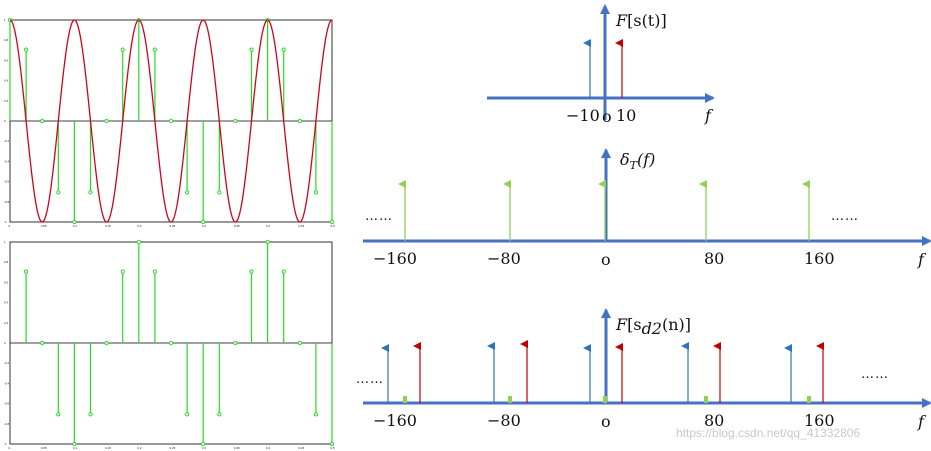 The image size is (931, 451). What do you see at coordinates (922, 259) in the screenshot?
I see `mid-f-label: f` at bounding box center [922, 259].